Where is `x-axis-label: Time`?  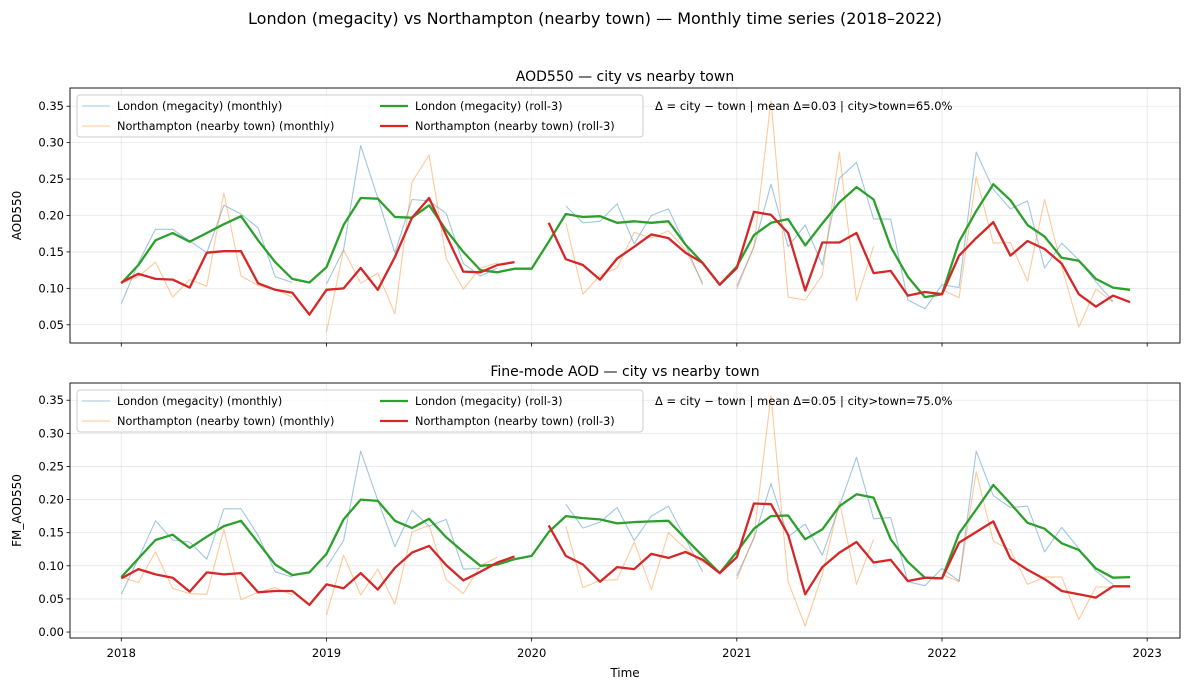
x-axis-label: Time is located at coordinates (624, 673).